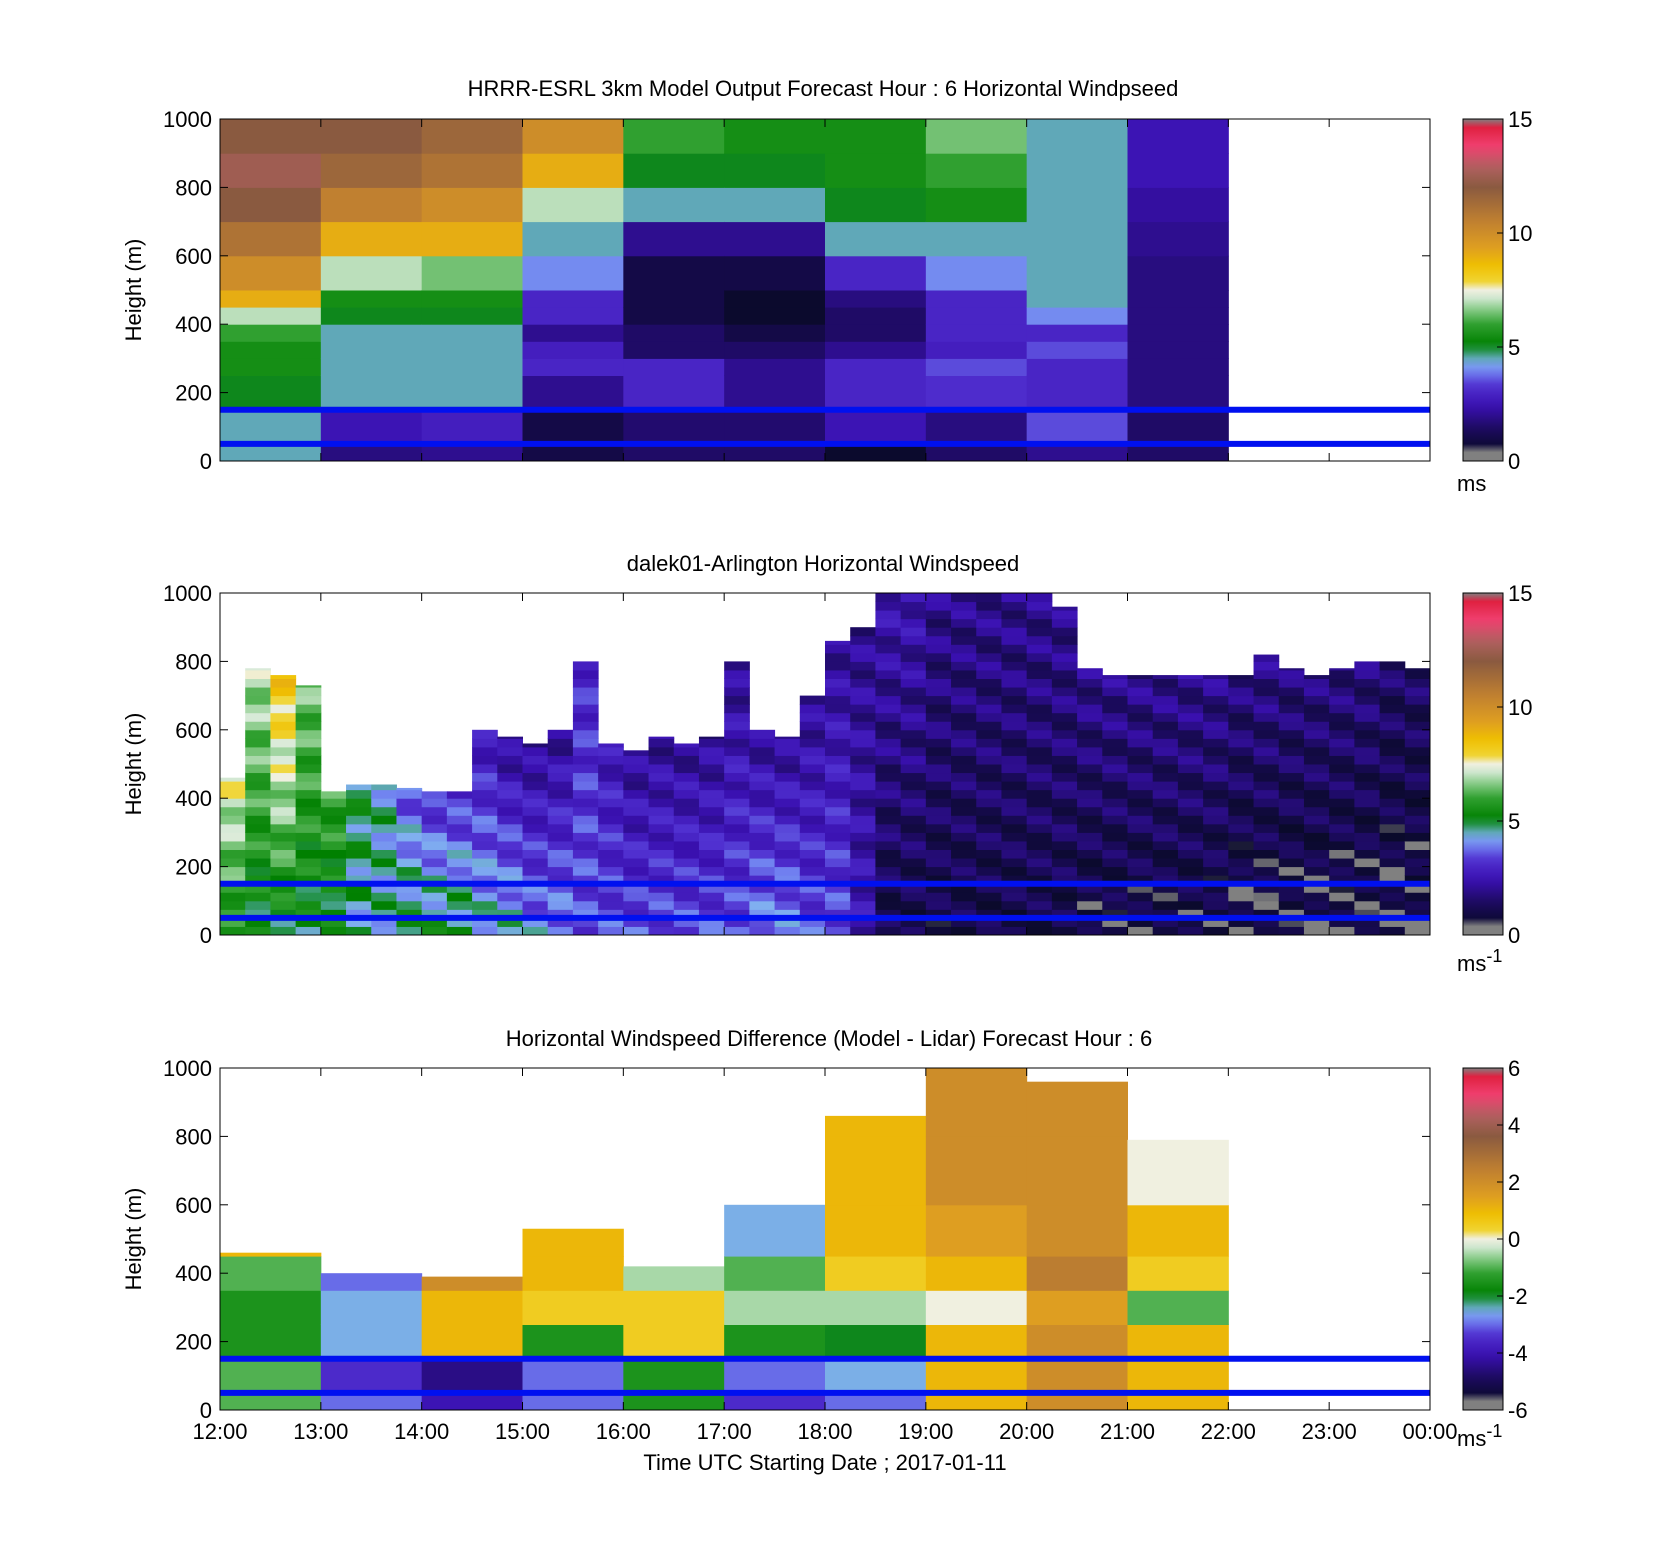 The height and width of the screenshot is (1561, 1680). Describe the element at coordinates (193, 798) in the screenshot. I see `y-tick-label: 400` at that location.